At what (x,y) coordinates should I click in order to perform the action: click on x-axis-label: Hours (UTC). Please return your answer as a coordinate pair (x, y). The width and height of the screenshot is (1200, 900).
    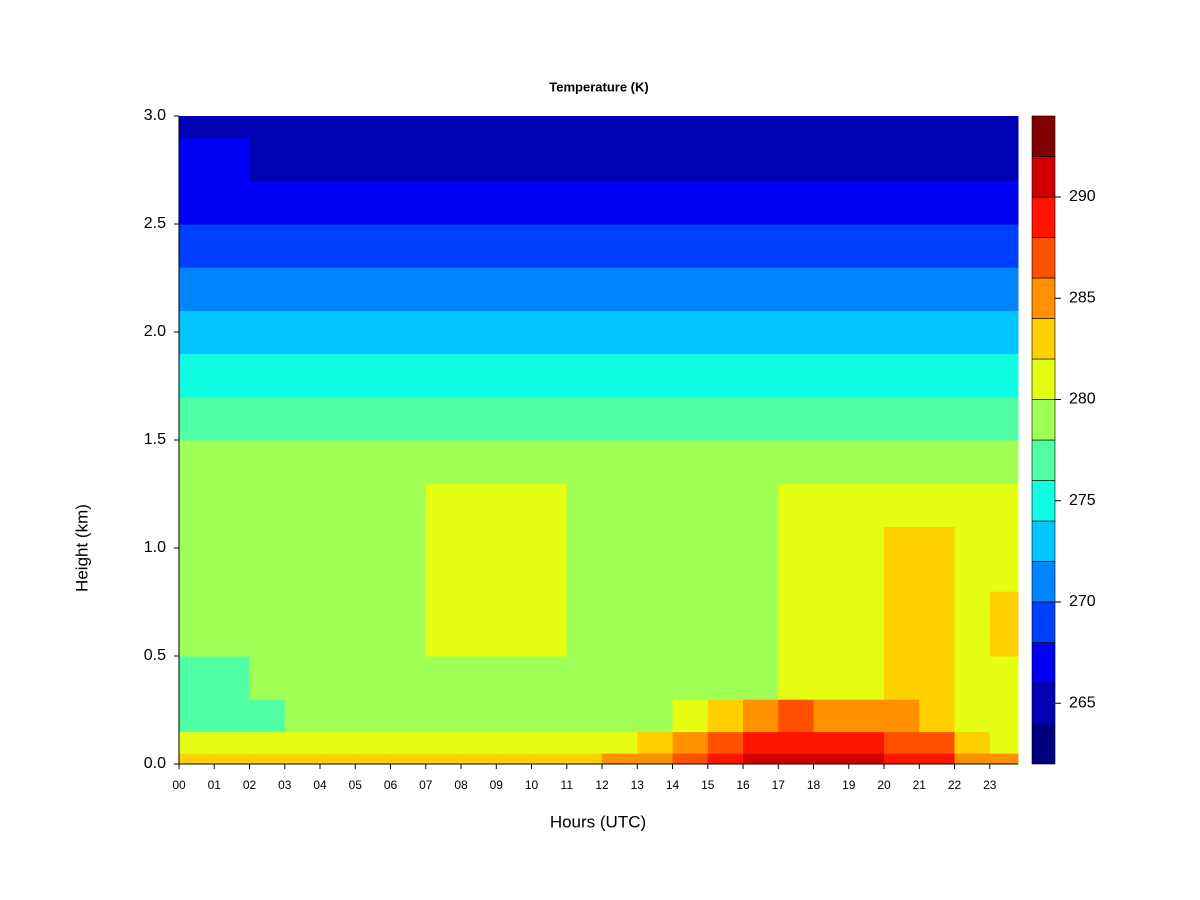
    Looking at the image, I should click on (598, 821).